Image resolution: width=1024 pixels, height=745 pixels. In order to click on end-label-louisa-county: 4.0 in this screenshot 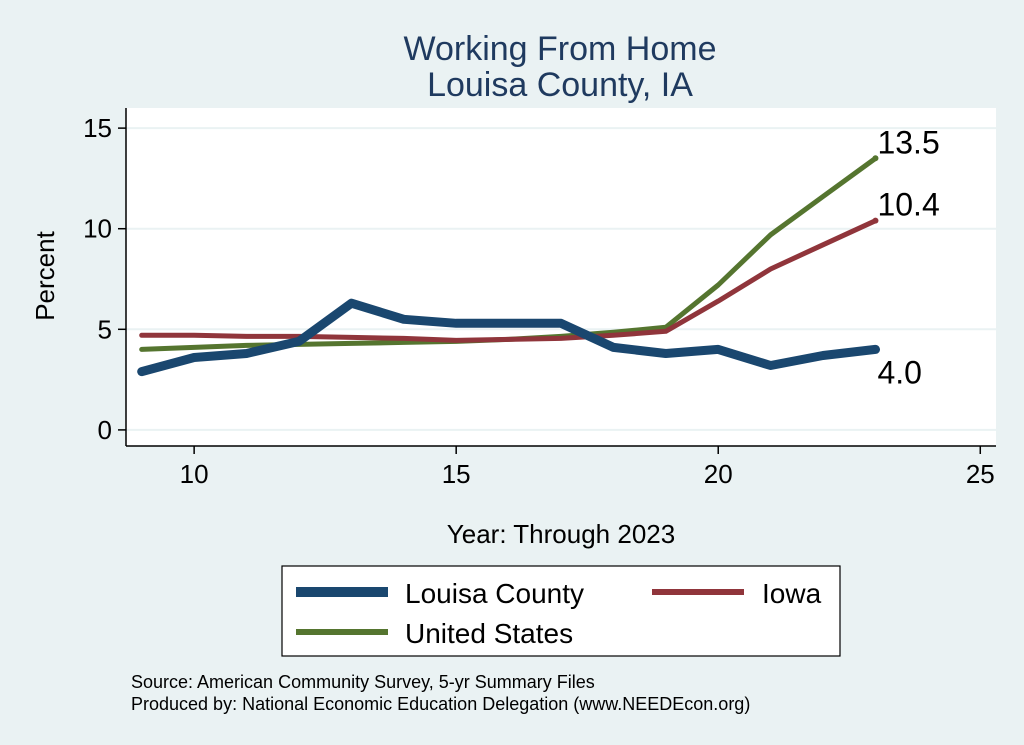, I will do `click(899, 372)`.